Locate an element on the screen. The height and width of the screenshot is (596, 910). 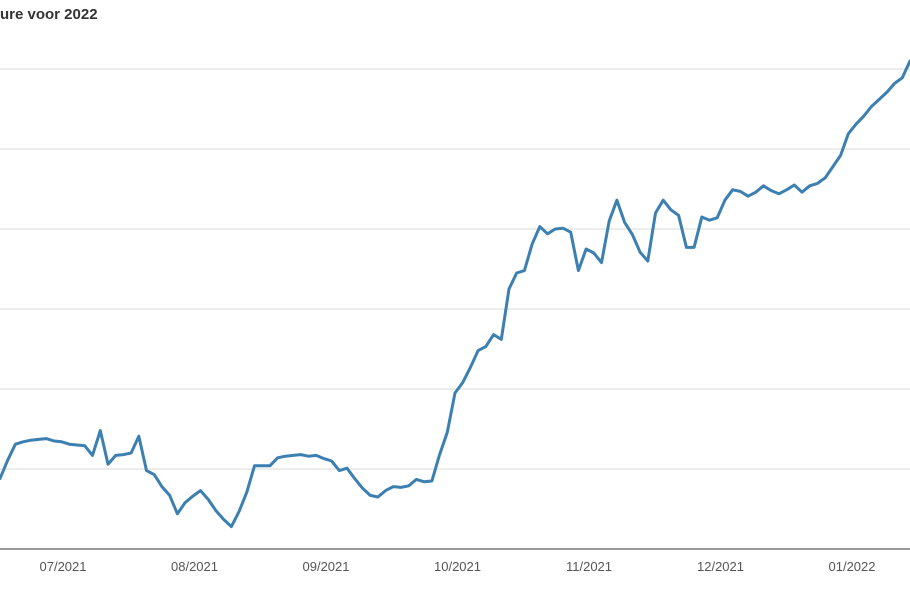
chart-title: ure voor 2022 is located at coordinates (49, 14).